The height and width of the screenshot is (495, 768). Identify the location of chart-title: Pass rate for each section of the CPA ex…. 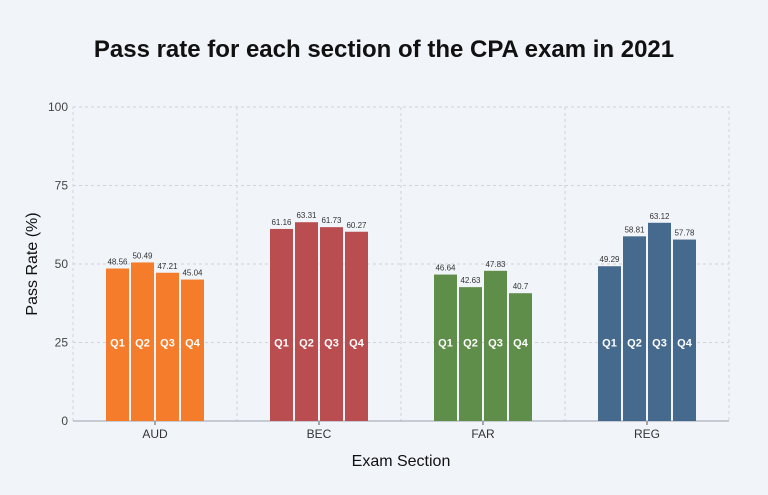
(384, 49).